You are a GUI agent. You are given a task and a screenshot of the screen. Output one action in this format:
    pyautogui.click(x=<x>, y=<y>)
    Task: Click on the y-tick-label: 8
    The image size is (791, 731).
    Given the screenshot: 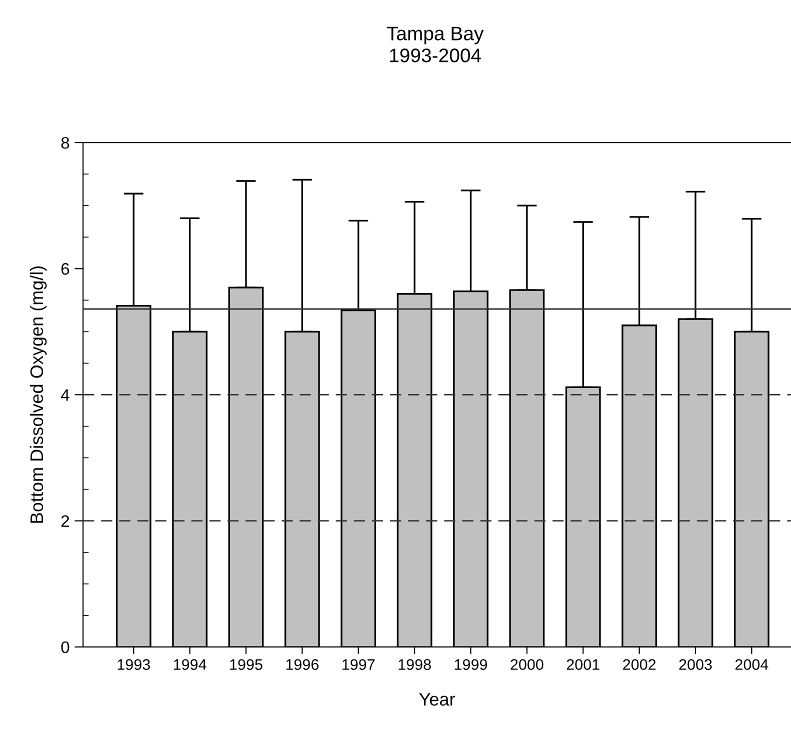 What is the action you would take?
    pyautogui.click(x=65, y=142)
    